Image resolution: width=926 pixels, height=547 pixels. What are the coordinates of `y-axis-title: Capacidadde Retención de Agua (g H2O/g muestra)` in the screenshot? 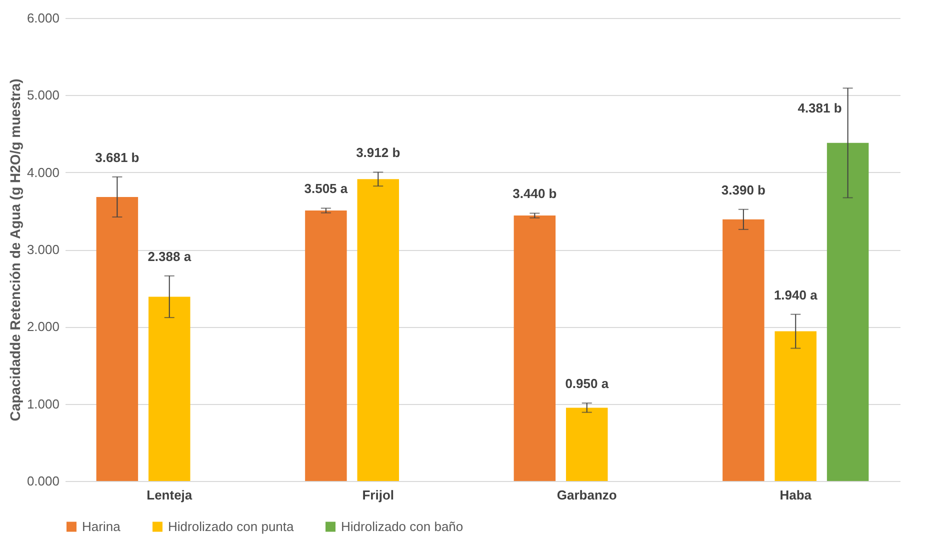 It's located at (14, 250).